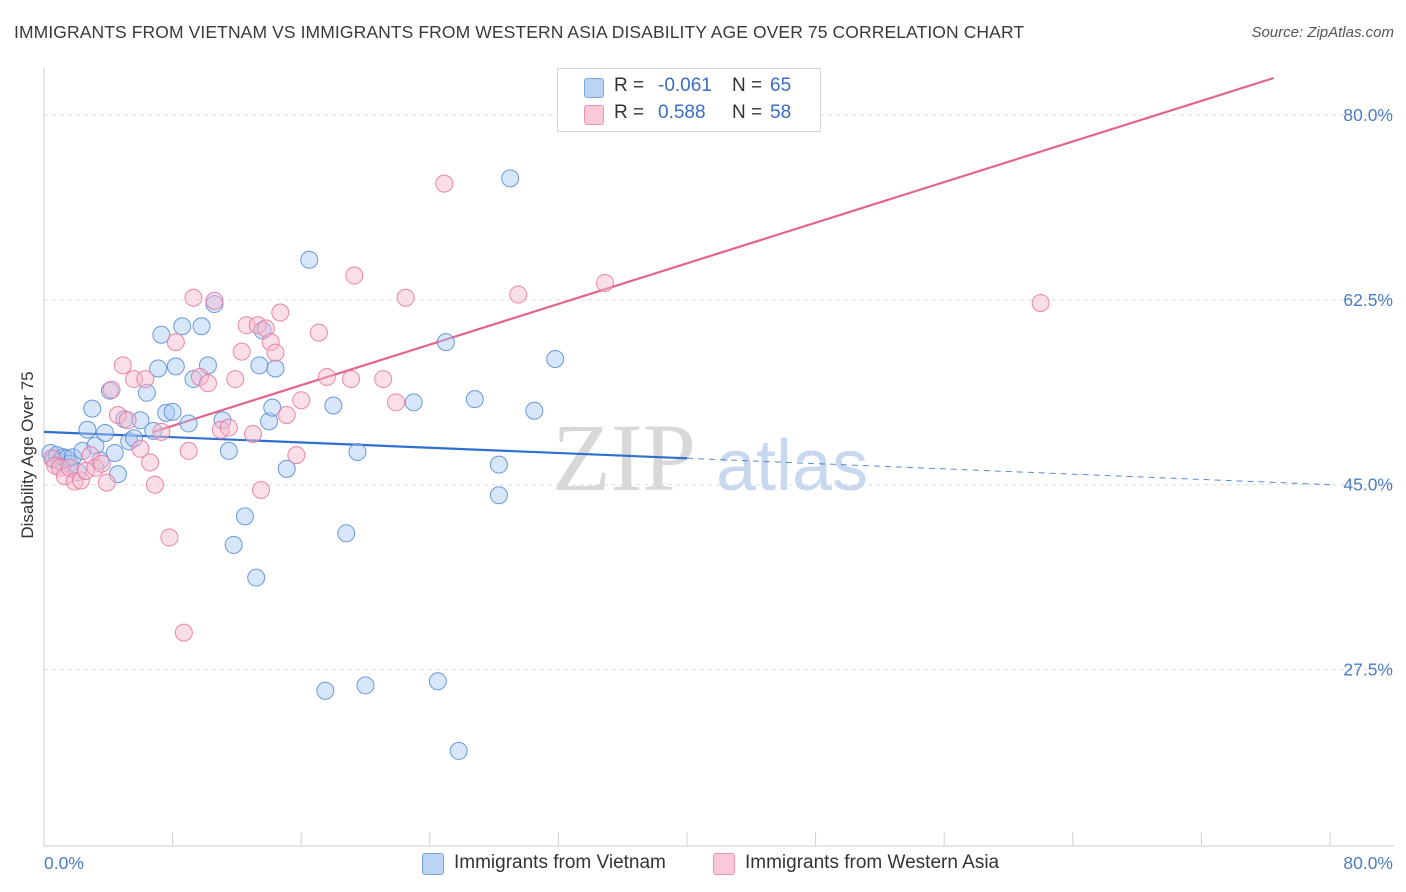 This screenshot has height=892, width=1406. Describe the element at coordinates (792, 466) in the screenshot. I see `watermark-atlas: atlas` at that location.